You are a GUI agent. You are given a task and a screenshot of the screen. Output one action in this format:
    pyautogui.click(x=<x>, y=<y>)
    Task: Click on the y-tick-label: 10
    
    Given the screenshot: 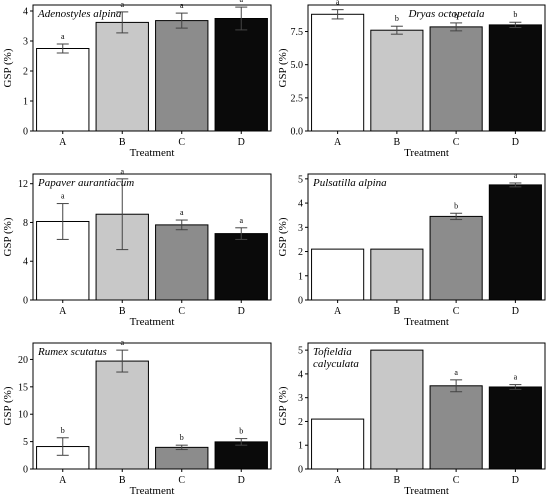 What is the action you would take?
    pyautogui.click(x=23, y=415)
    